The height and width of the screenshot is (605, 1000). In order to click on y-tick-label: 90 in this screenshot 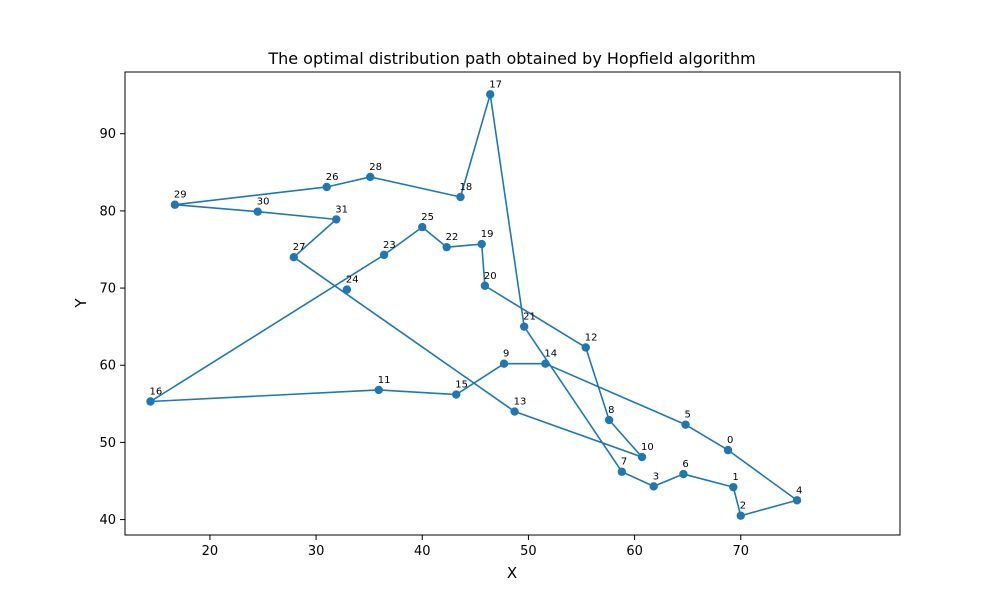, I will do `click(107, 134)`.